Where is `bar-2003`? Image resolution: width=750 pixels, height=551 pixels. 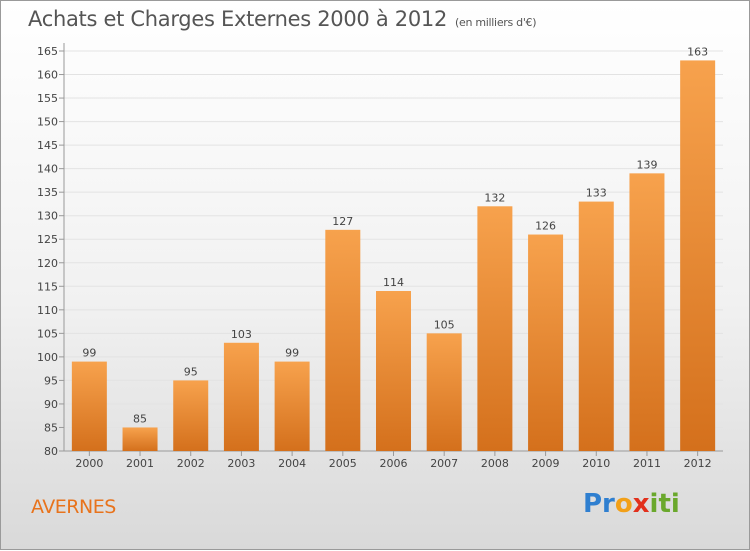 bar-2003 is located at coordinates (241, 396).